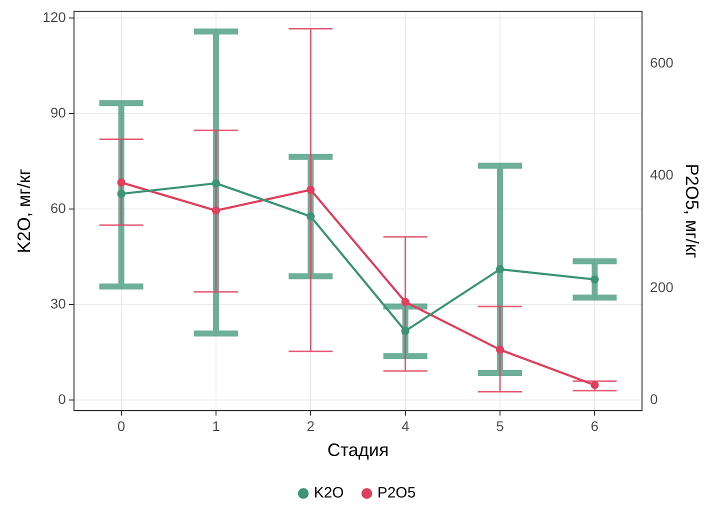 Image resolution: width=716 pixels, height=521 pixels. Describe the element at coordinates (310, 426) in the screenshot. I see `x-tick-label: 2` at that location.